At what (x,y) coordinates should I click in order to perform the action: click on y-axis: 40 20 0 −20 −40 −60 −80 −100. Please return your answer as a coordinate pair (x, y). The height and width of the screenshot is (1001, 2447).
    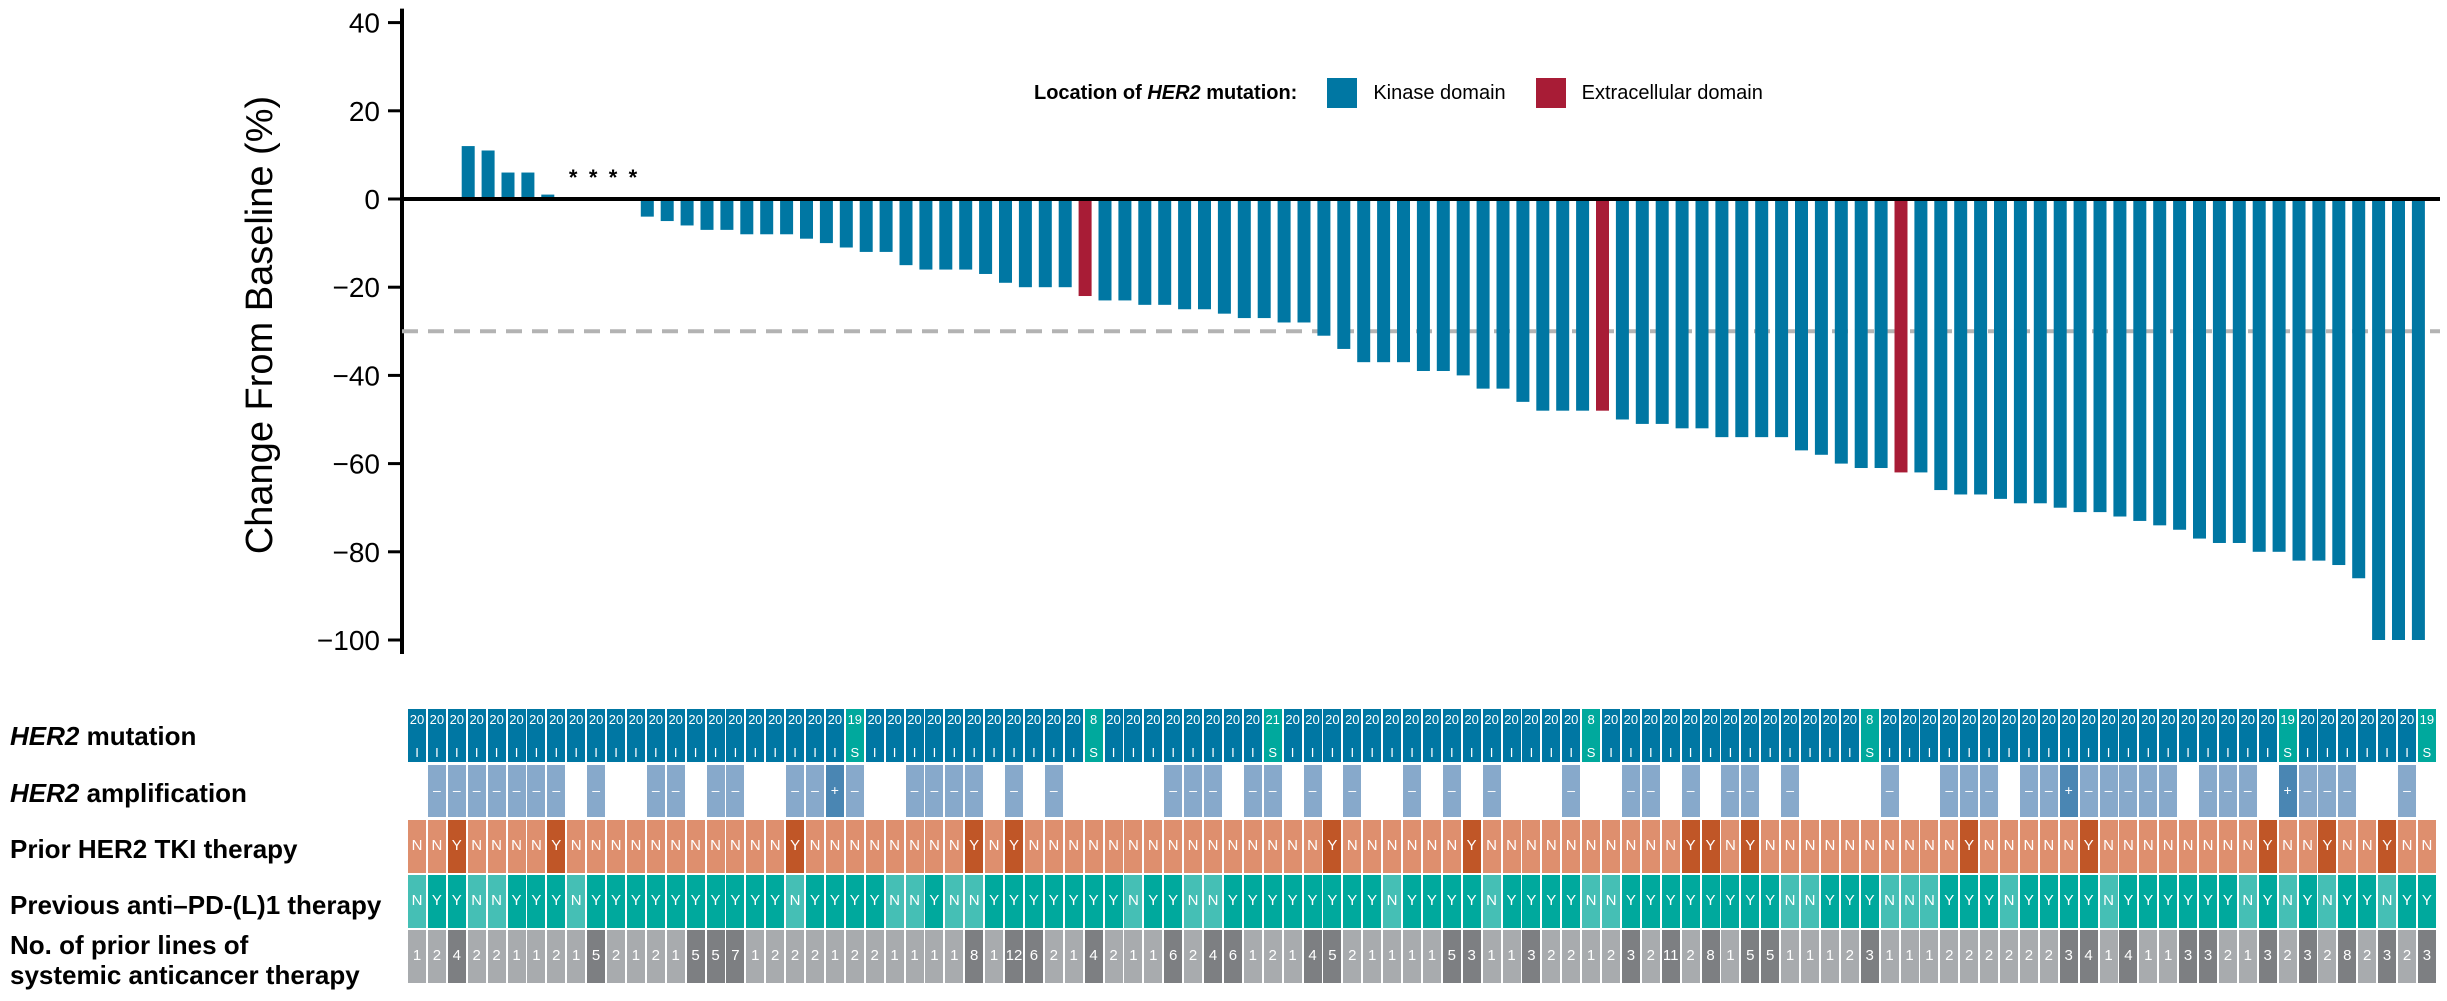
    Looking at the image, I should click on (360, 332).